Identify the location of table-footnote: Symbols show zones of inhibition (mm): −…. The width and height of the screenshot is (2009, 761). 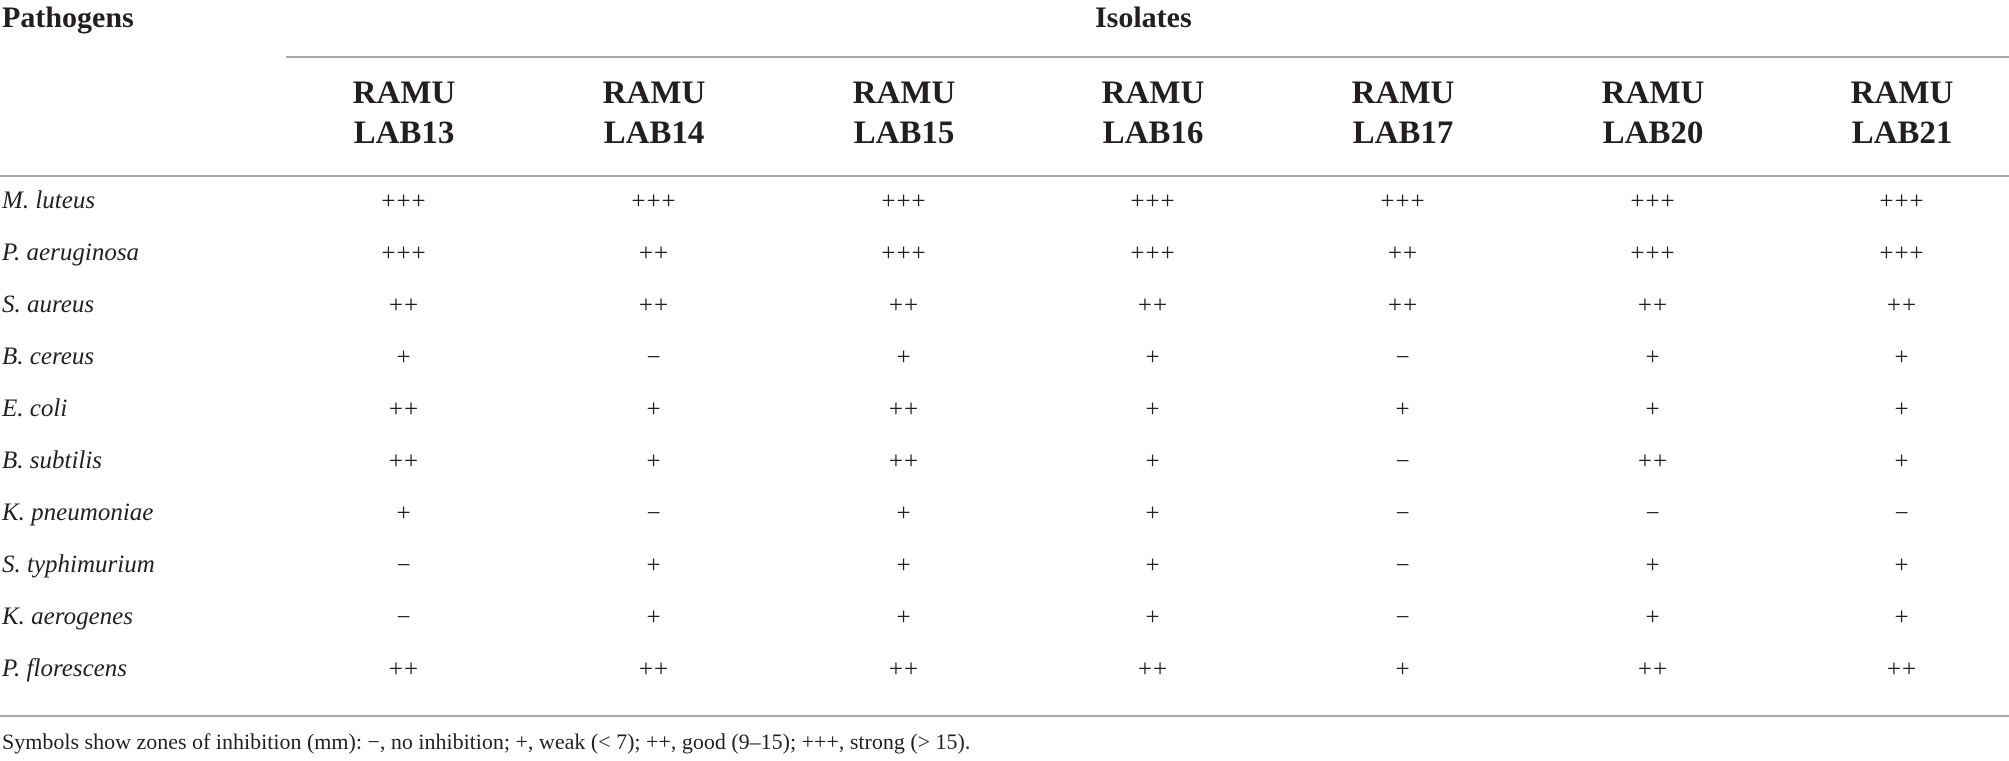
(486, 741).